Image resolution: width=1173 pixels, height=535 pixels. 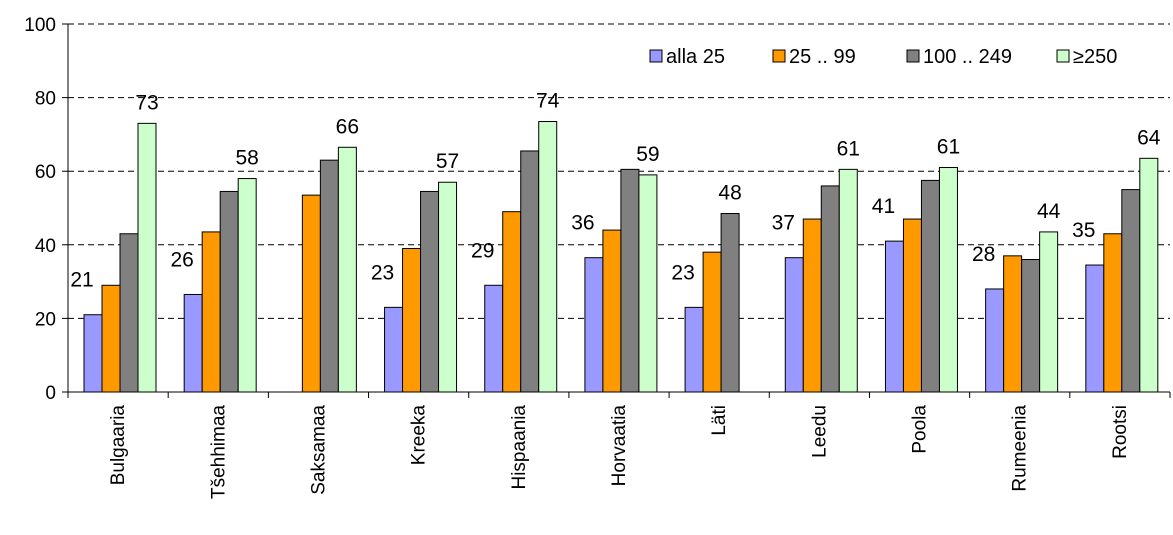 What do you see at coordinates (347, 126) in the screenshot?
I see `data-label-250-saksamaa: 66` at bounding box center [347, 126].